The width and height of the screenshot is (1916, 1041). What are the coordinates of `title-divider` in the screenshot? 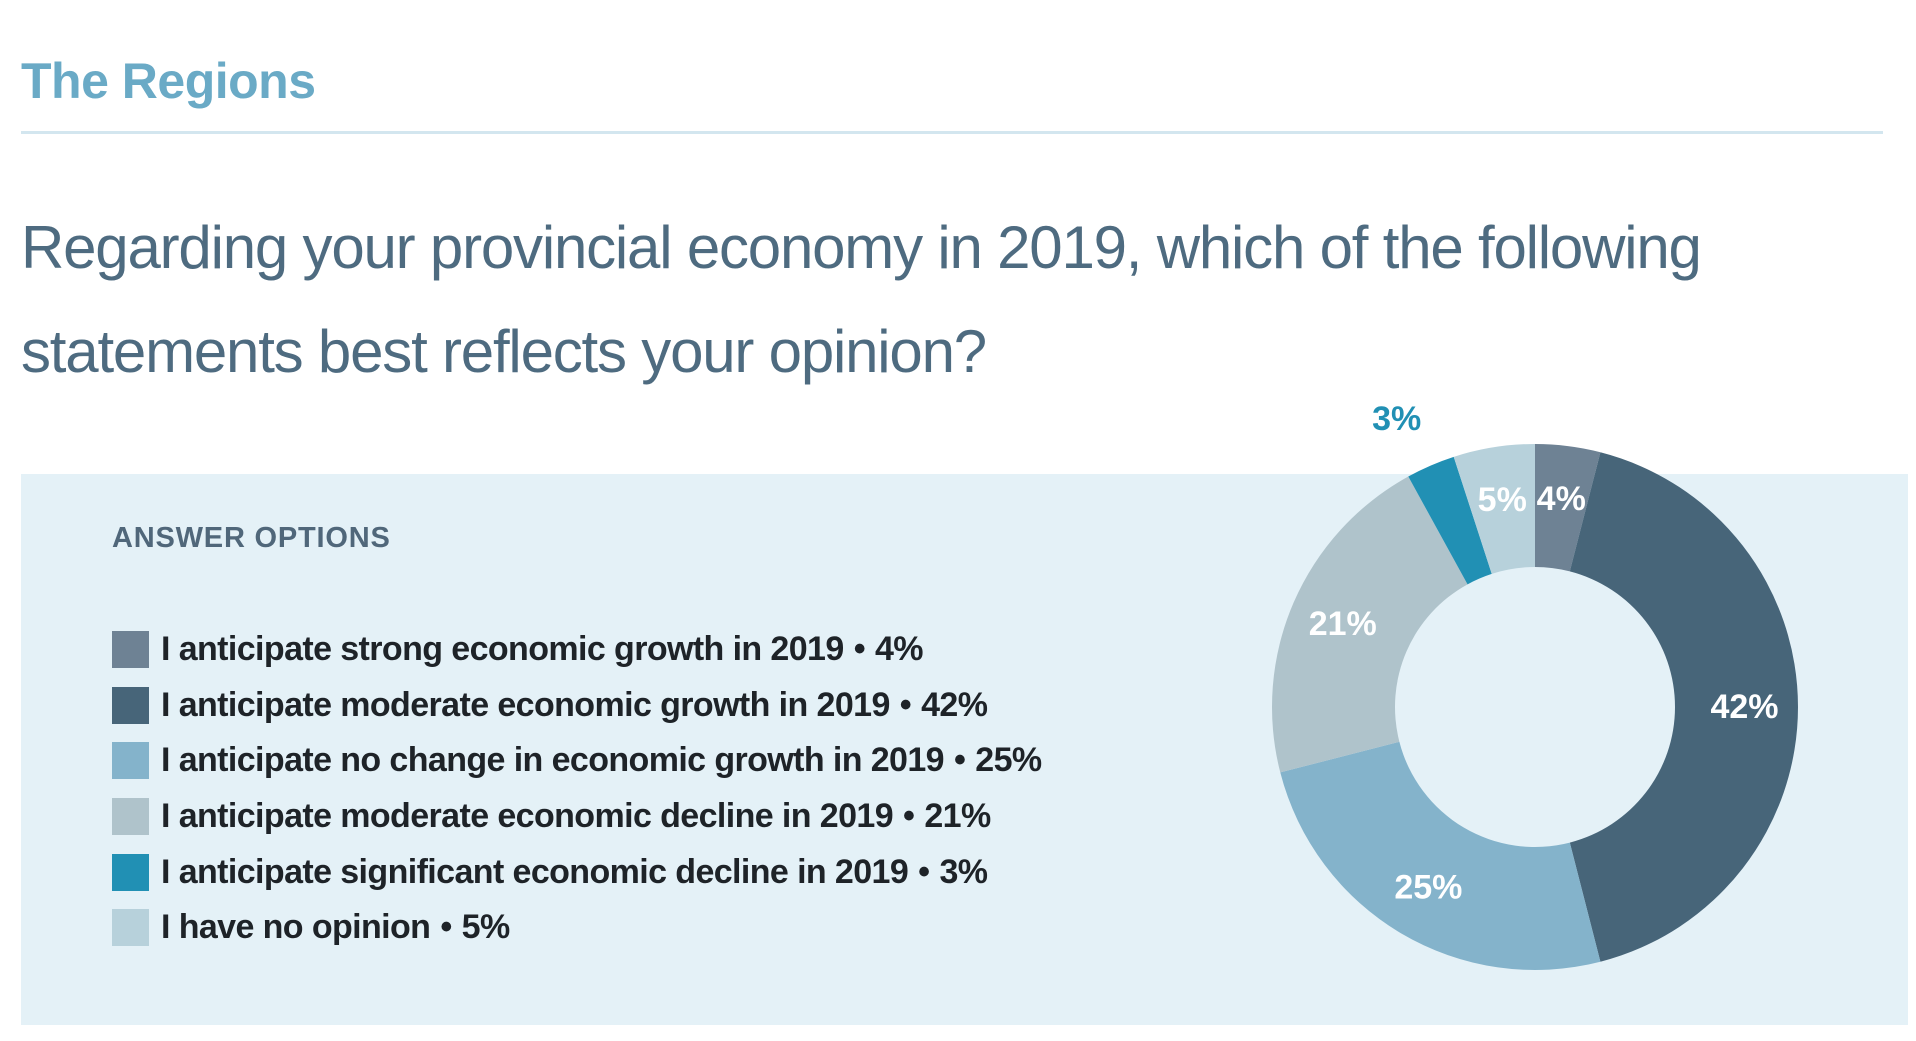 It's located at (952, 132).